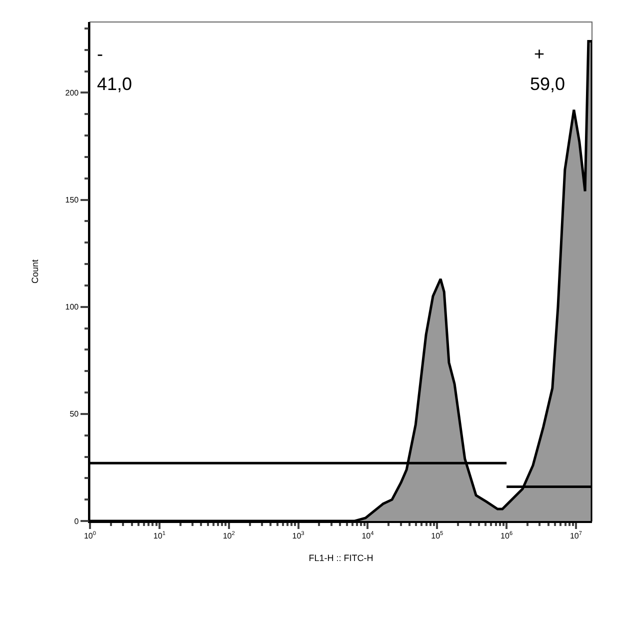 Image resolution: width=621 pixels, height=634 pixels. What do you see at coordinates (506, 536) in the screenshot?
I see `x-tick-label: 10$^{6}$` at bounding box center [506, 536].